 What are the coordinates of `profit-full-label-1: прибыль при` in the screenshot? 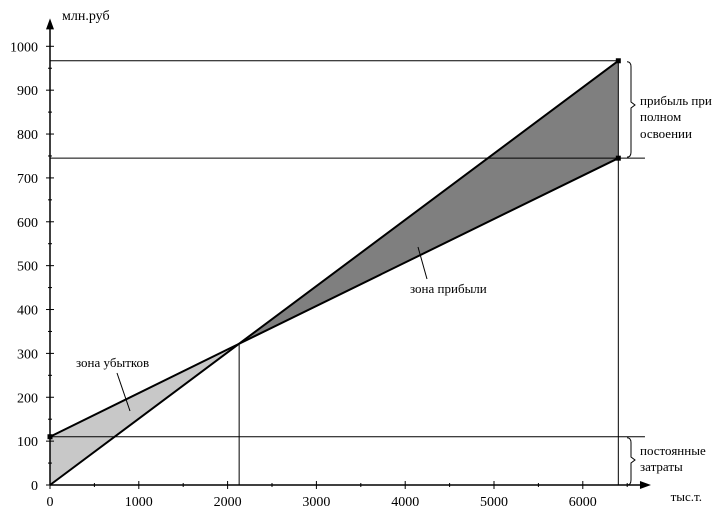 It's located at (676, 100).